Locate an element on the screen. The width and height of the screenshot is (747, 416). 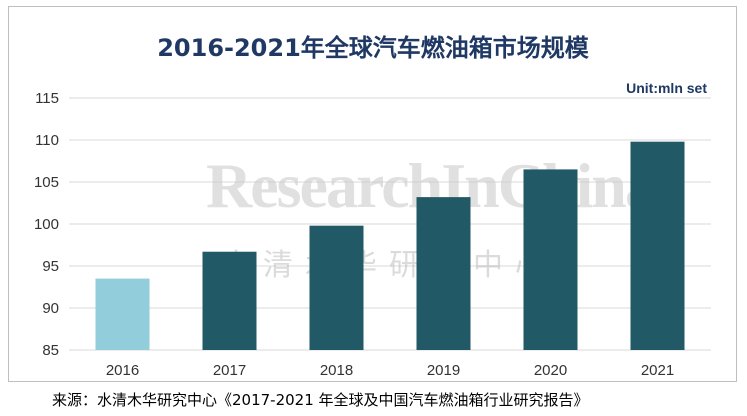
unit-label: Unit:mln set is located at coordinates (666, 88).